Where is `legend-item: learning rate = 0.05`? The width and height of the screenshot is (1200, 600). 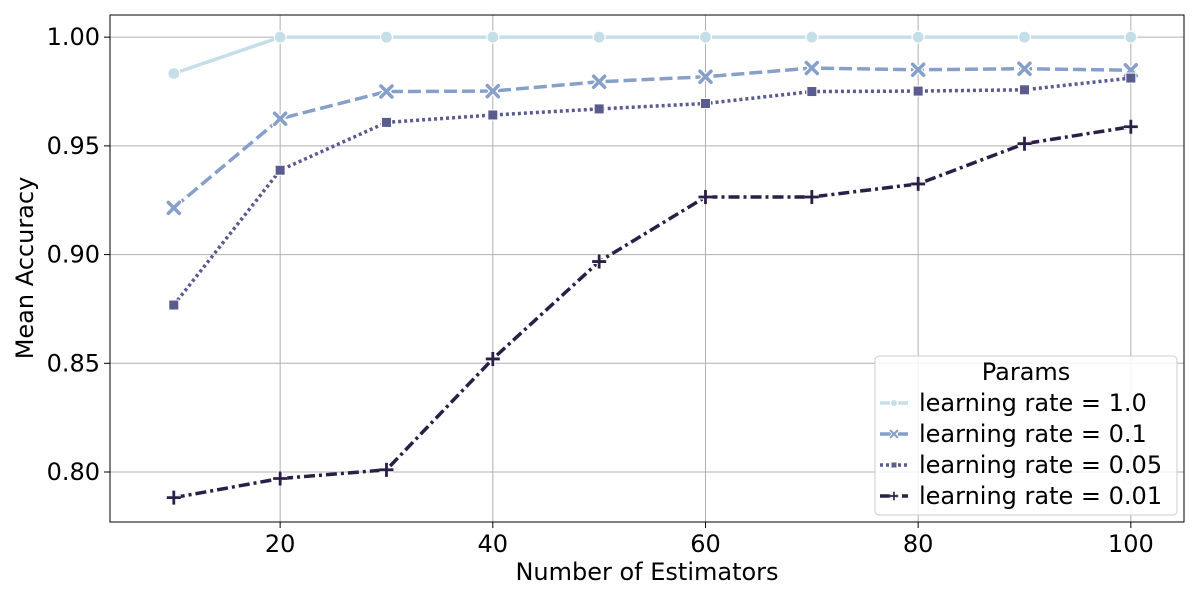 legend-item: learning rate = 0.05 is located at coordinates (1021, 465).